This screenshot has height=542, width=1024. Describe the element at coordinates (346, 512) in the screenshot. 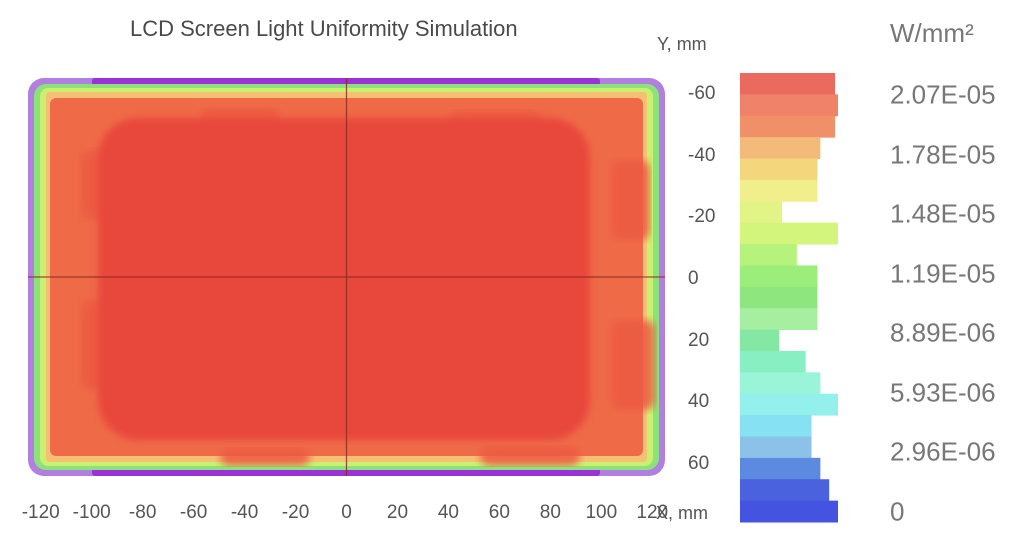

I see `x-tick-label: 0` at that location.